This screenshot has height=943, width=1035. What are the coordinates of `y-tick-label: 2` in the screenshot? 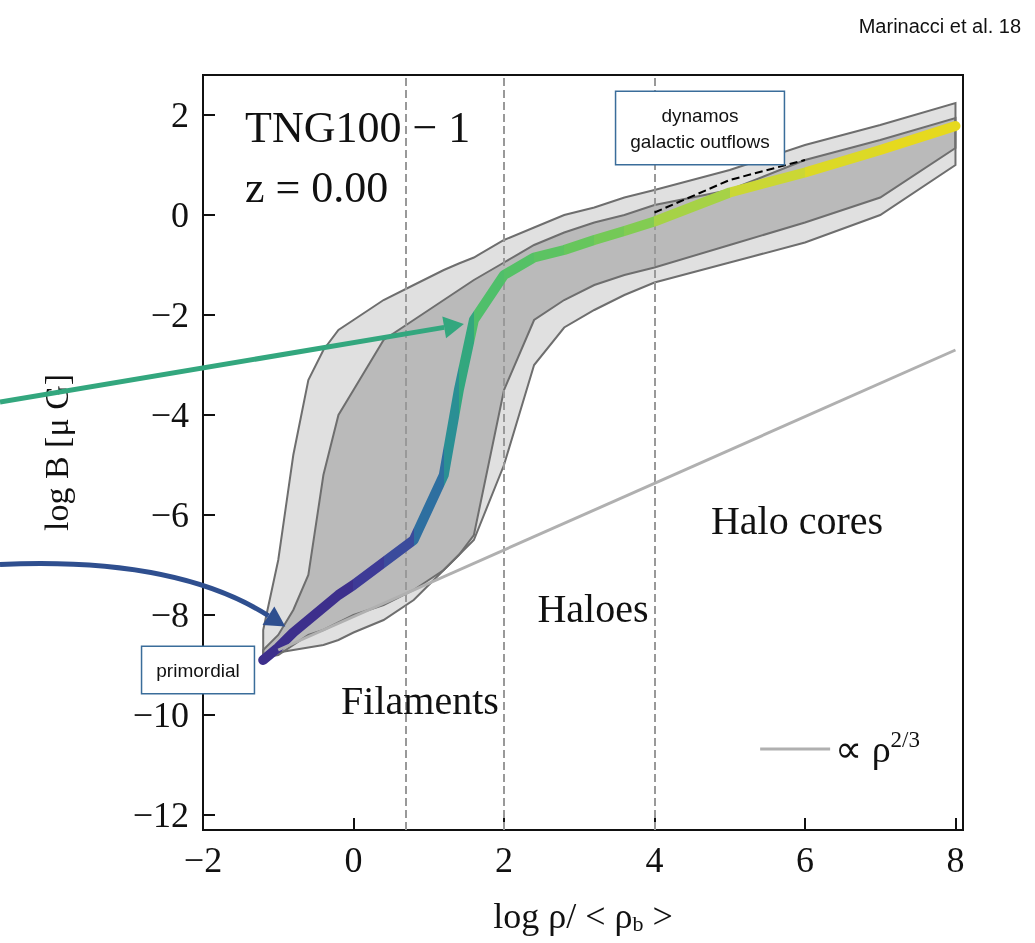 It's located at (180, 115).